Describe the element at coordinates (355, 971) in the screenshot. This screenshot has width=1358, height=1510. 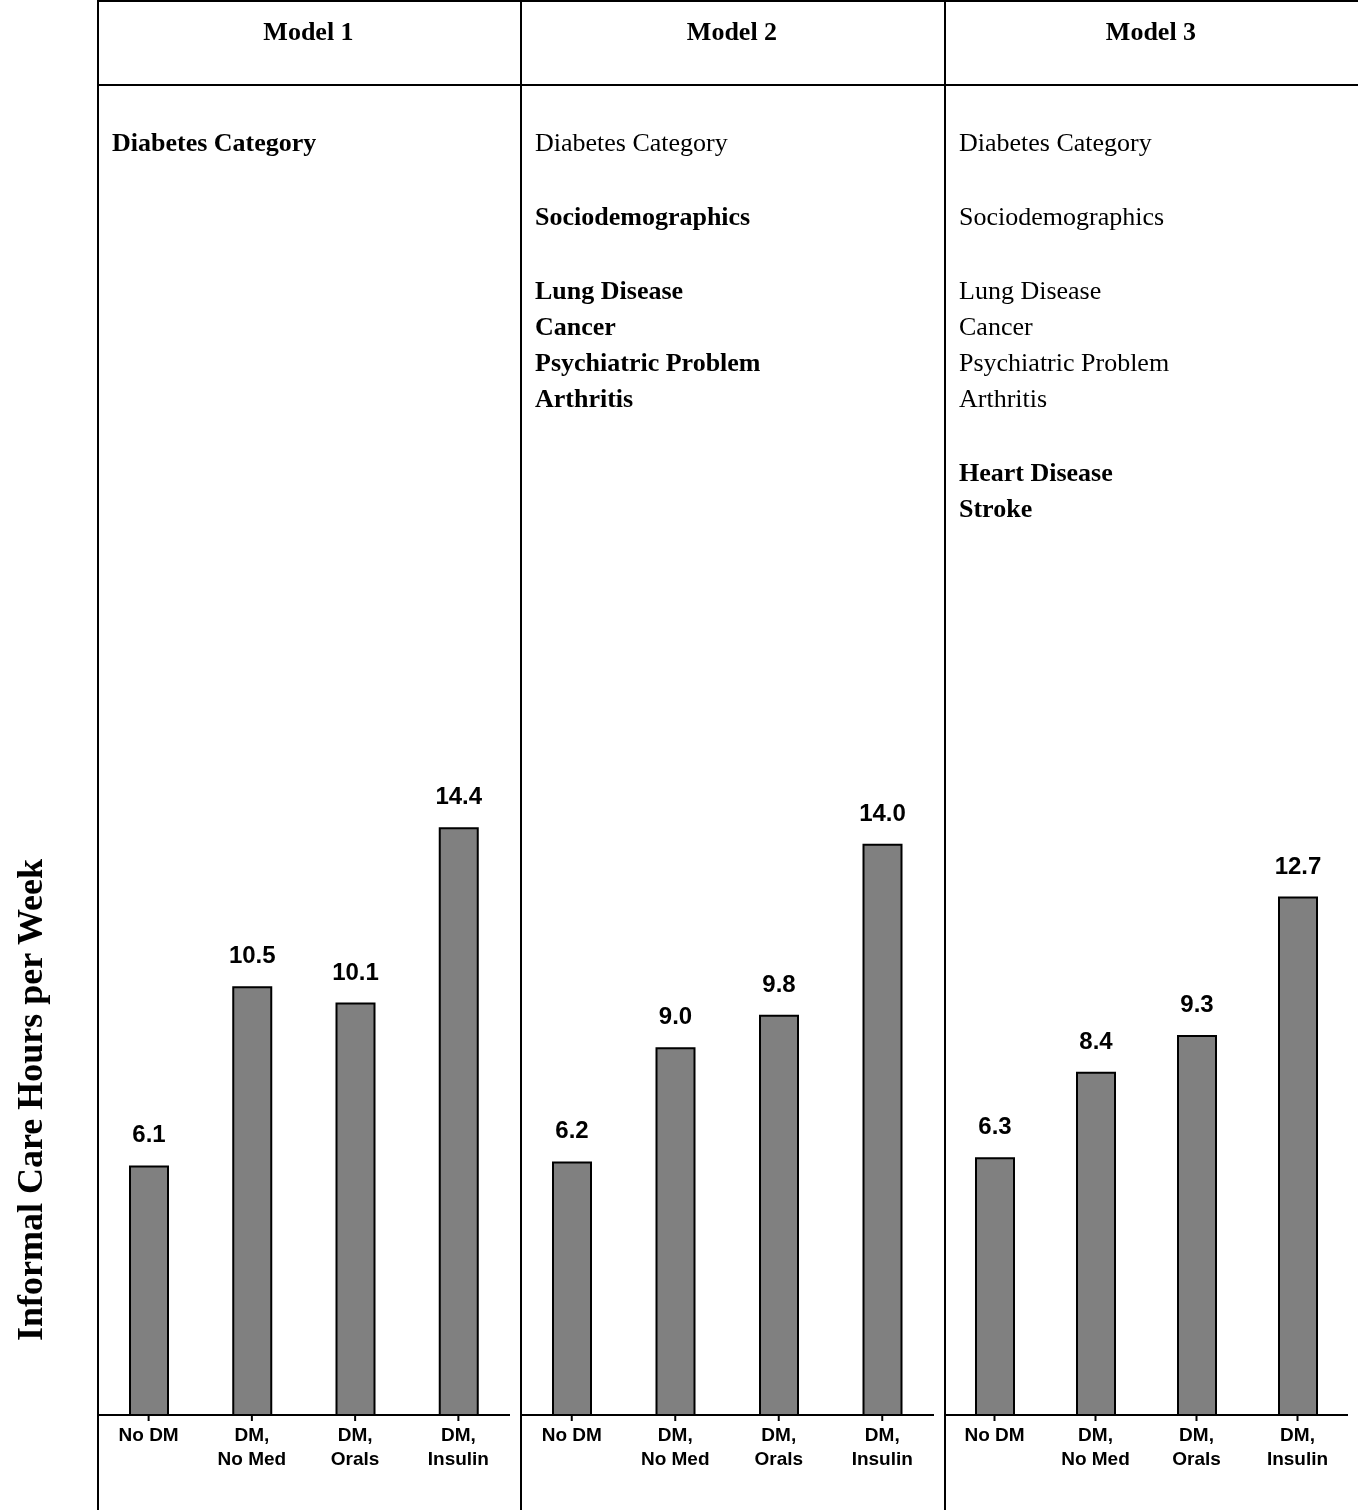
I see `data-label: 10.1` at that location.